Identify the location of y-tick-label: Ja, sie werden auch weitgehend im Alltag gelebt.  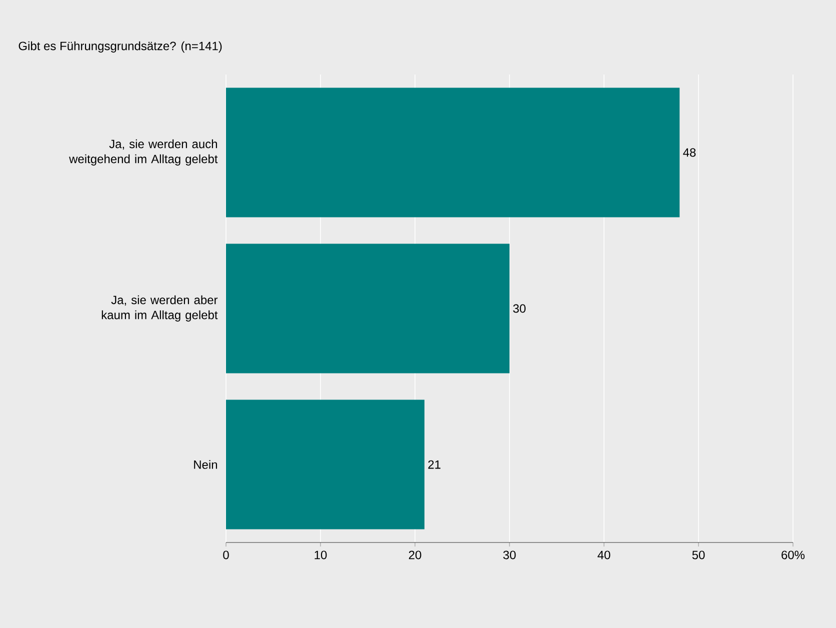
(143, 152).